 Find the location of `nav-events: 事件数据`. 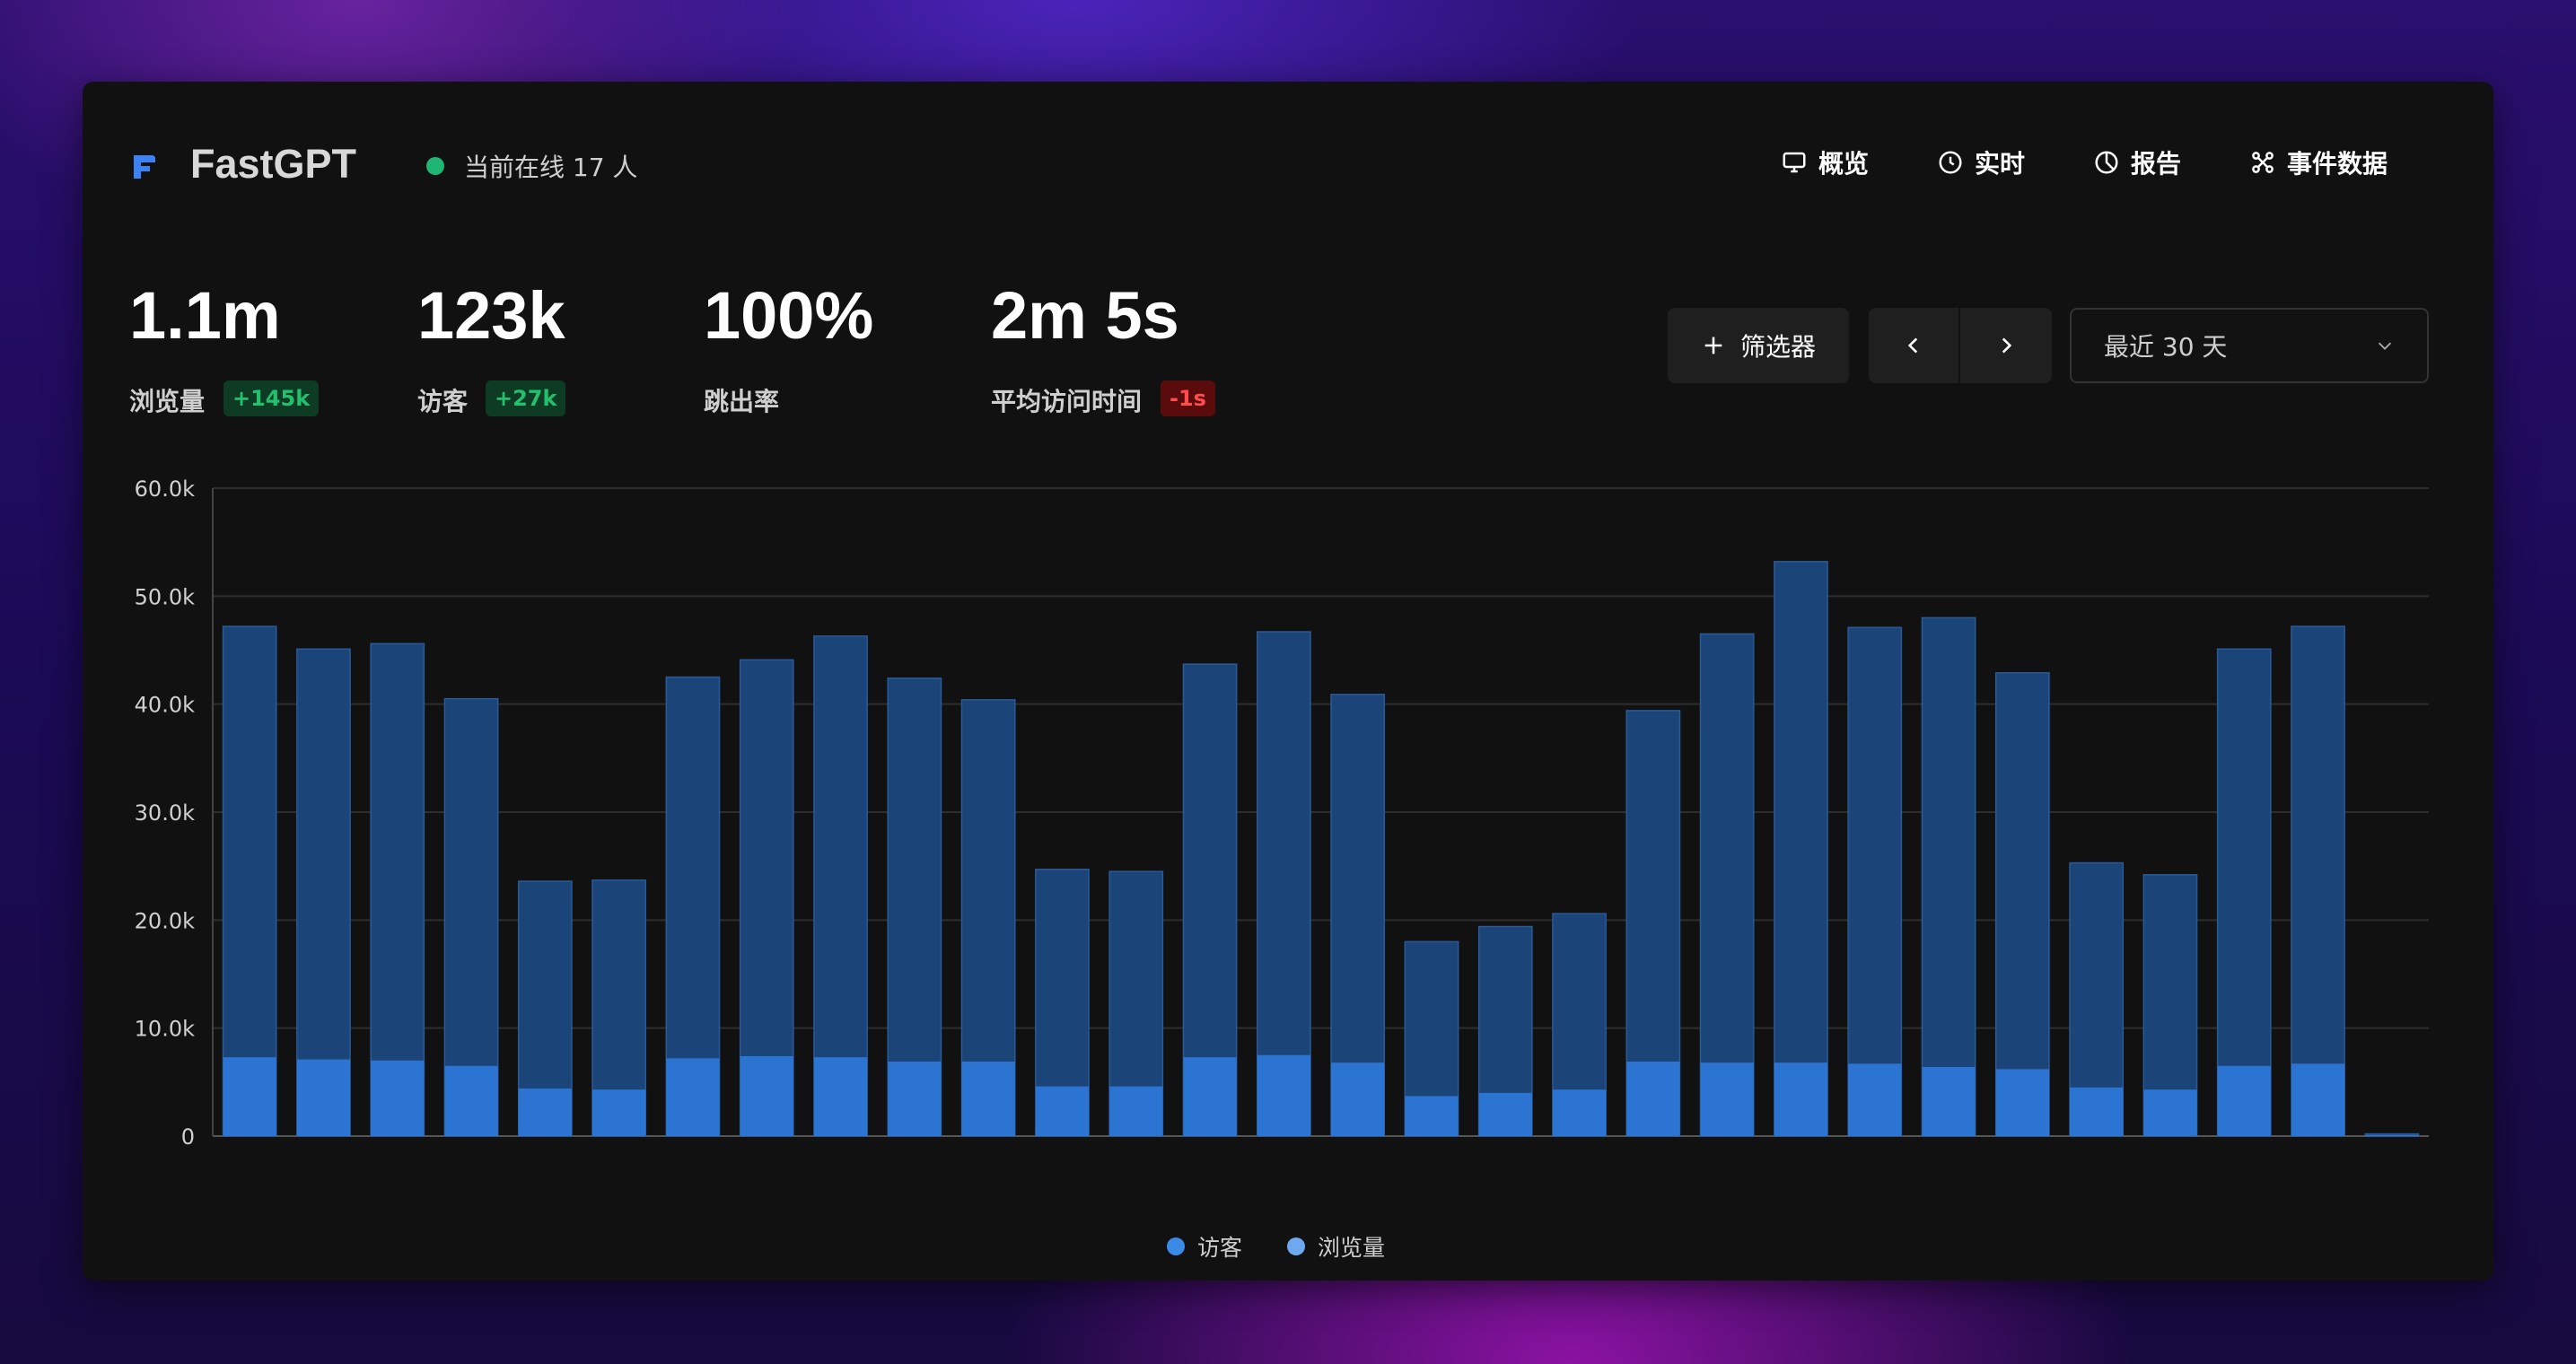

nav-events: 事件数据 is located at coordinates (2318, 162).